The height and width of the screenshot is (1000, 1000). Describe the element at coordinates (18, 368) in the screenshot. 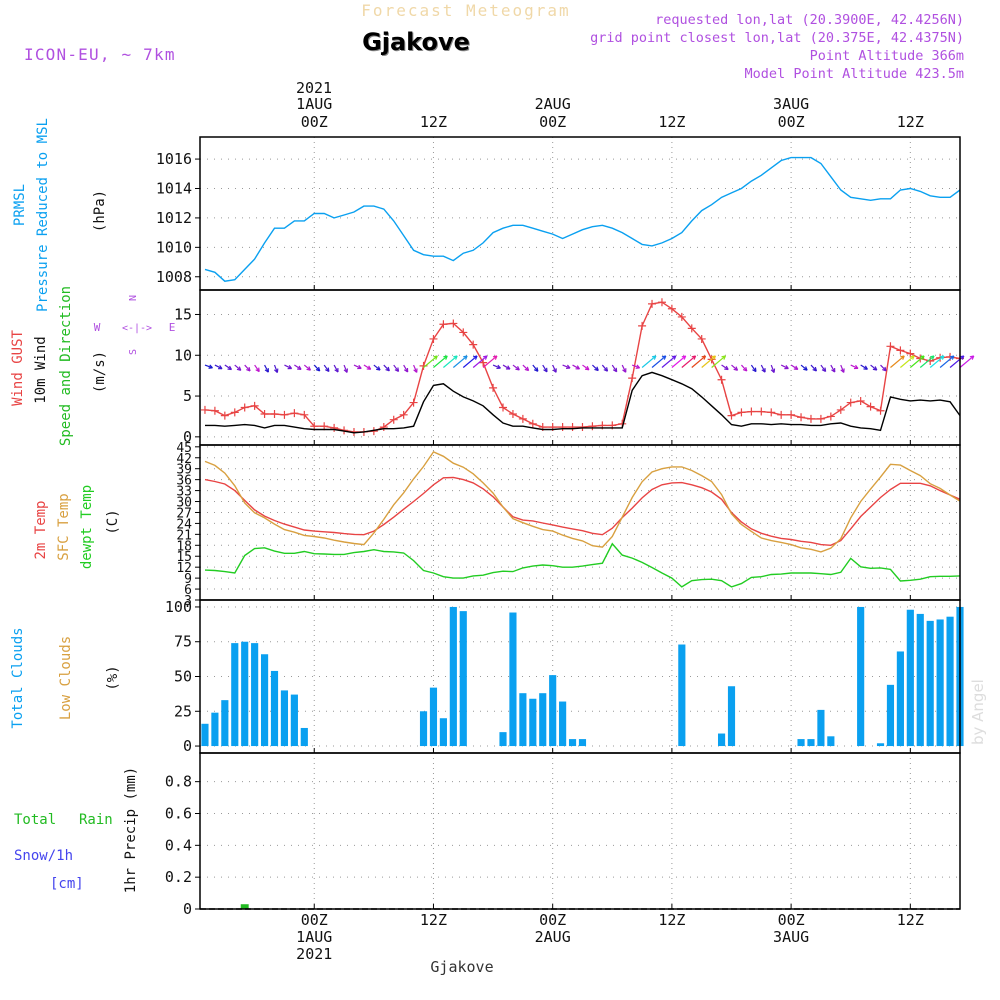

I see `wind-label-gust: Wind GUST` at that location.